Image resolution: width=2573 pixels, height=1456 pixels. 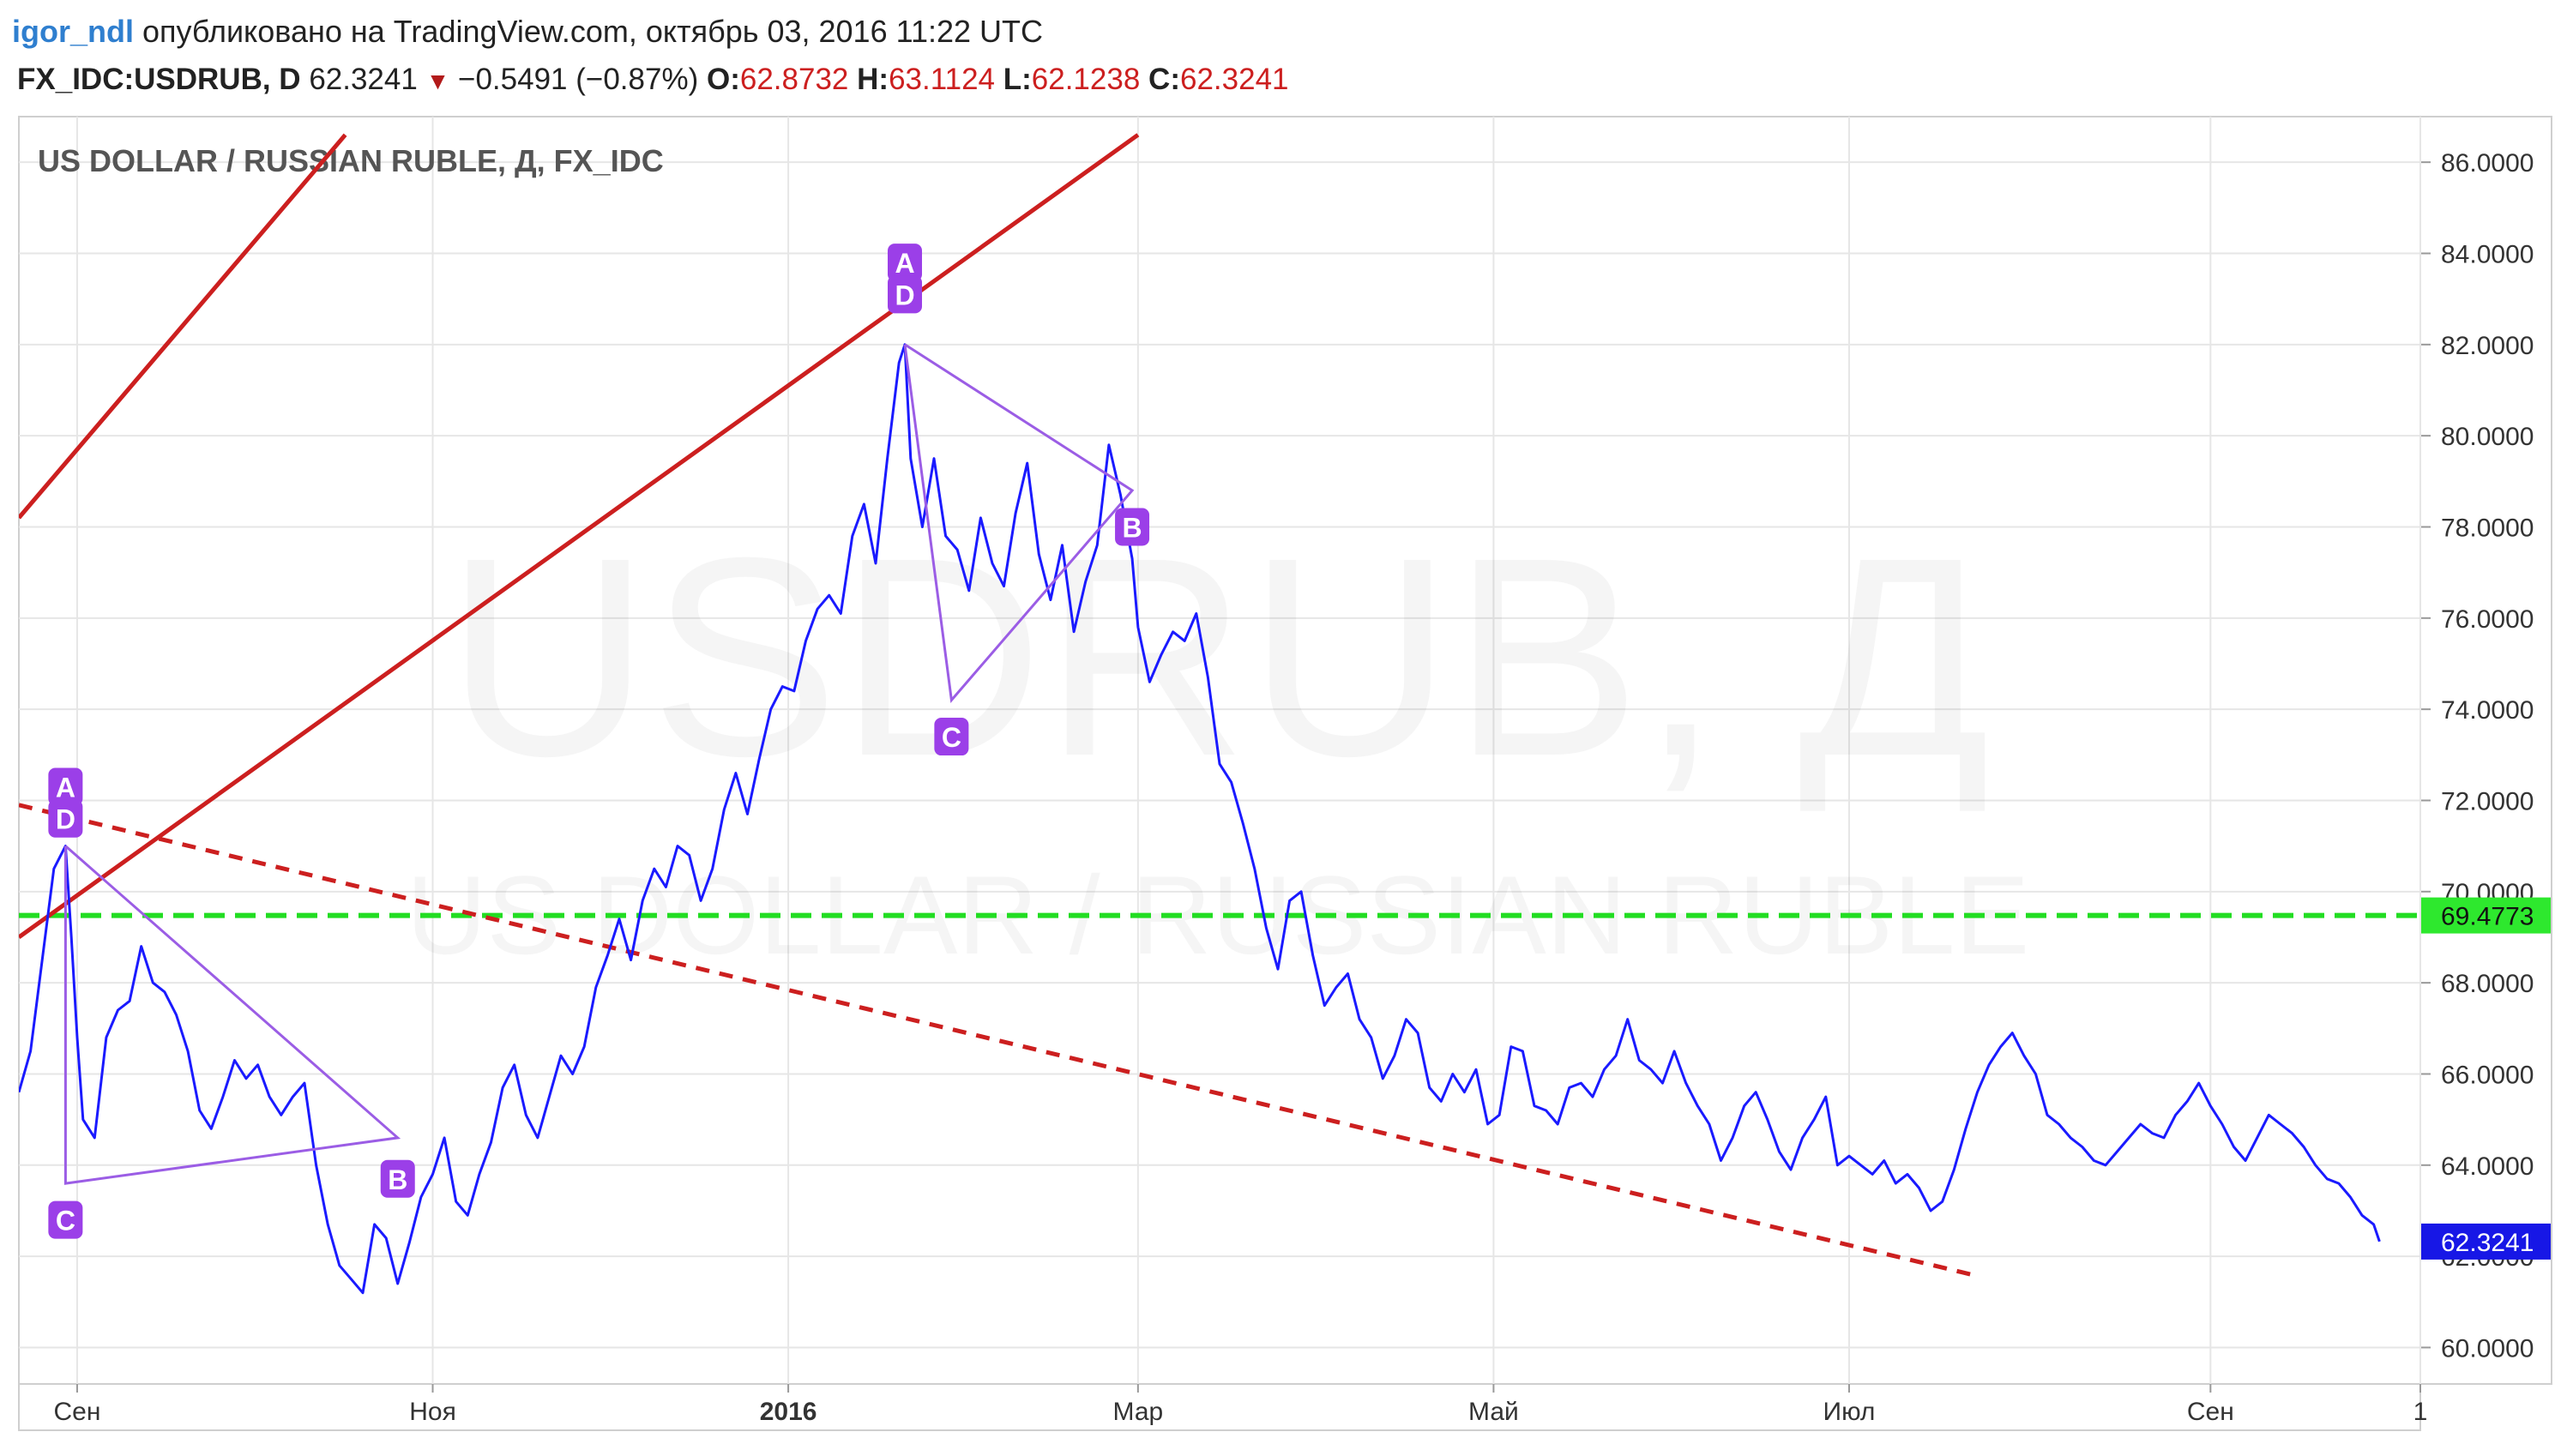 I want to click on price-change: −0.5491 (−0.87%), so click(x=578, y=79).